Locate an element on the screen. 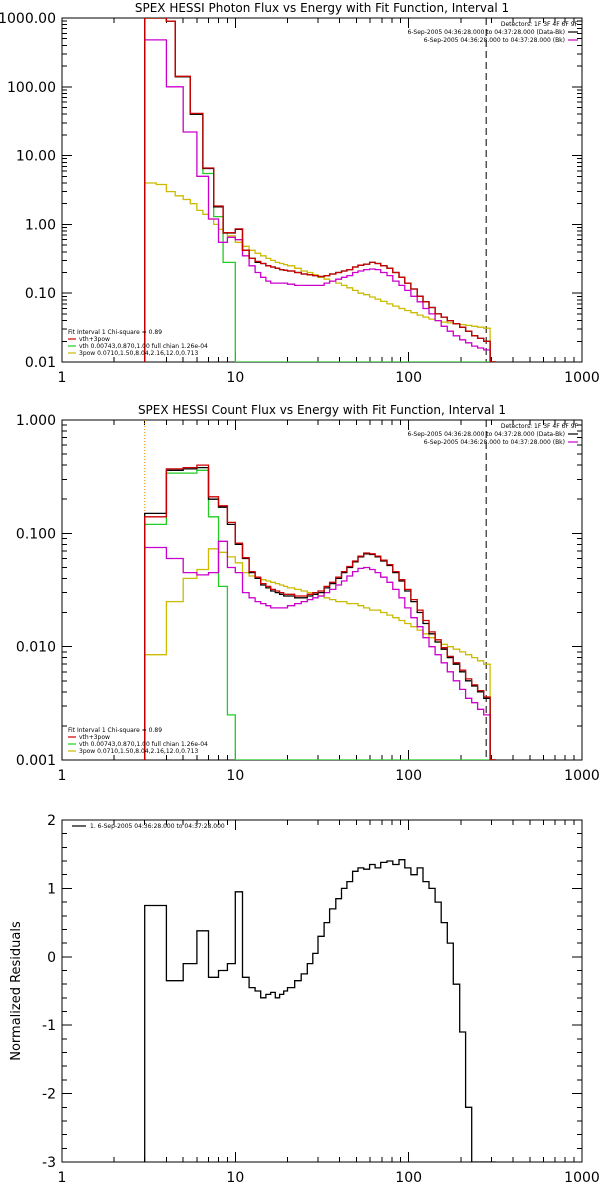 The width and height of the screenshot is (600, 1200). series-vth is located at coordinates (320, 614).